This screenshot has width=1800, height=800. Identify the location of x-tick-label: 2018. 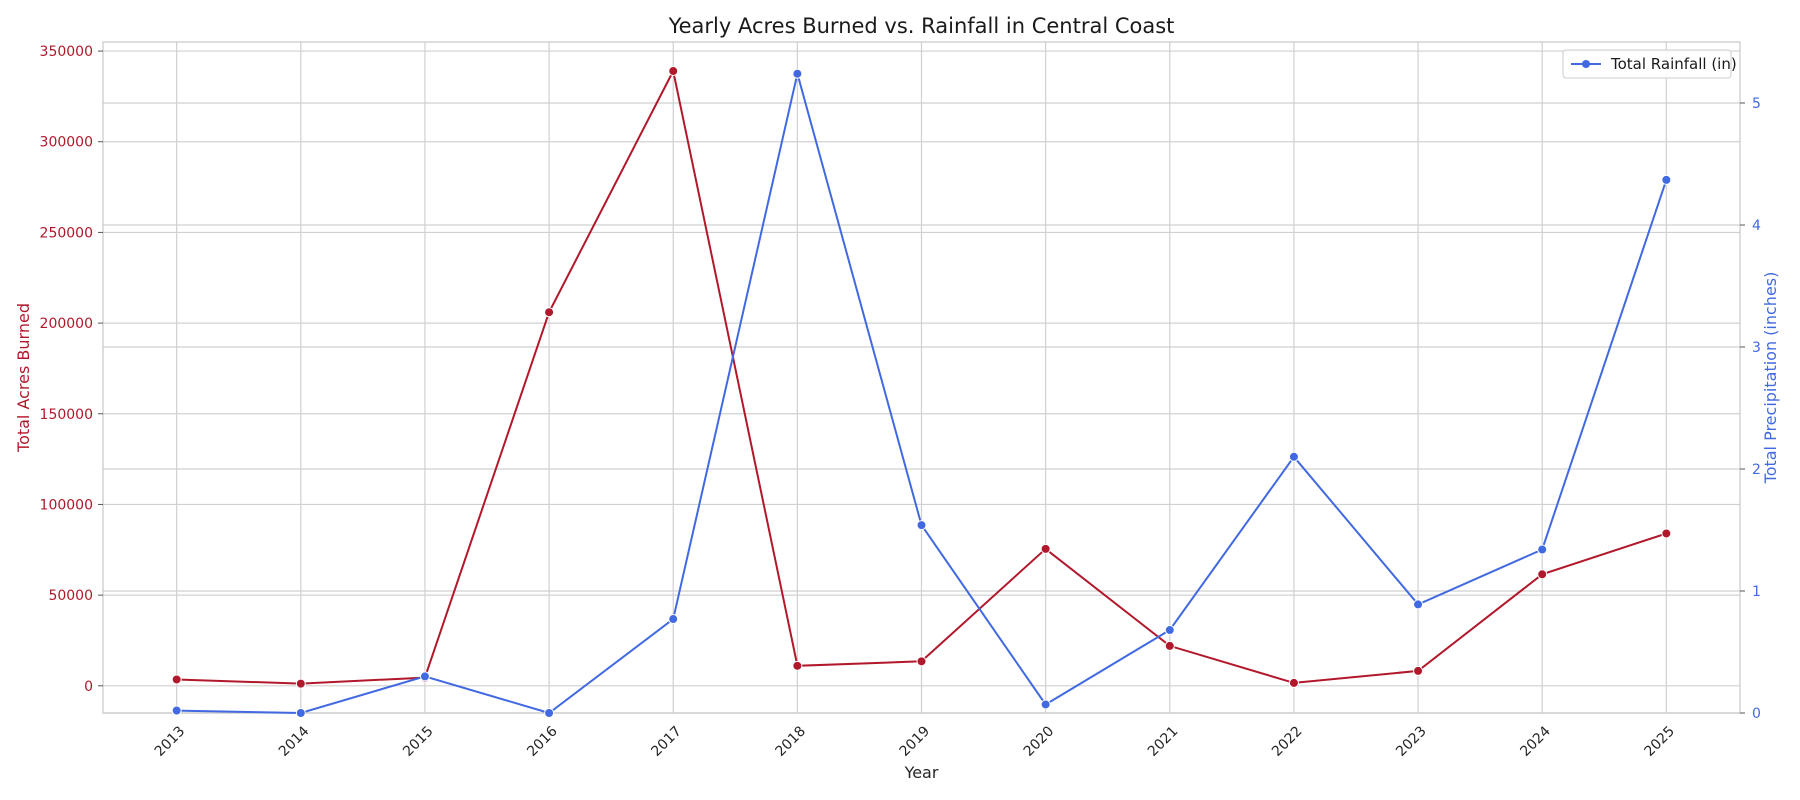
(791, 741).